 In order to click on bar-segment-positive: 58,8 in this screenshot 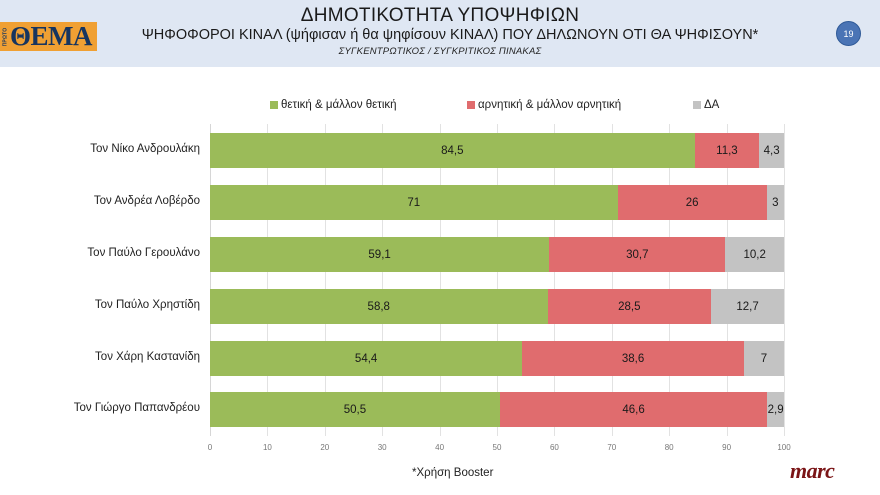, I will do `click(379, 306)`.